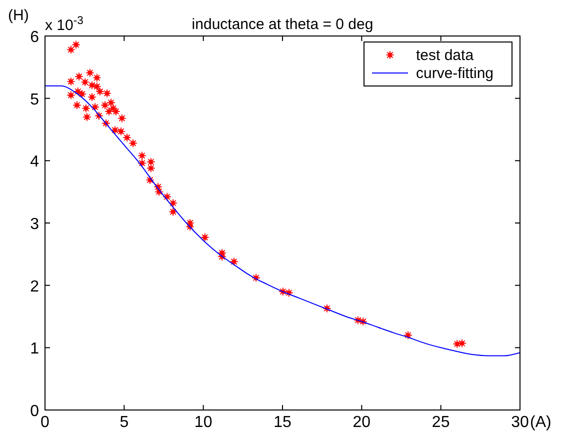 This screenshot has height=438, width=586. I want to click on y-tick-label: 1, so click(35, 349).